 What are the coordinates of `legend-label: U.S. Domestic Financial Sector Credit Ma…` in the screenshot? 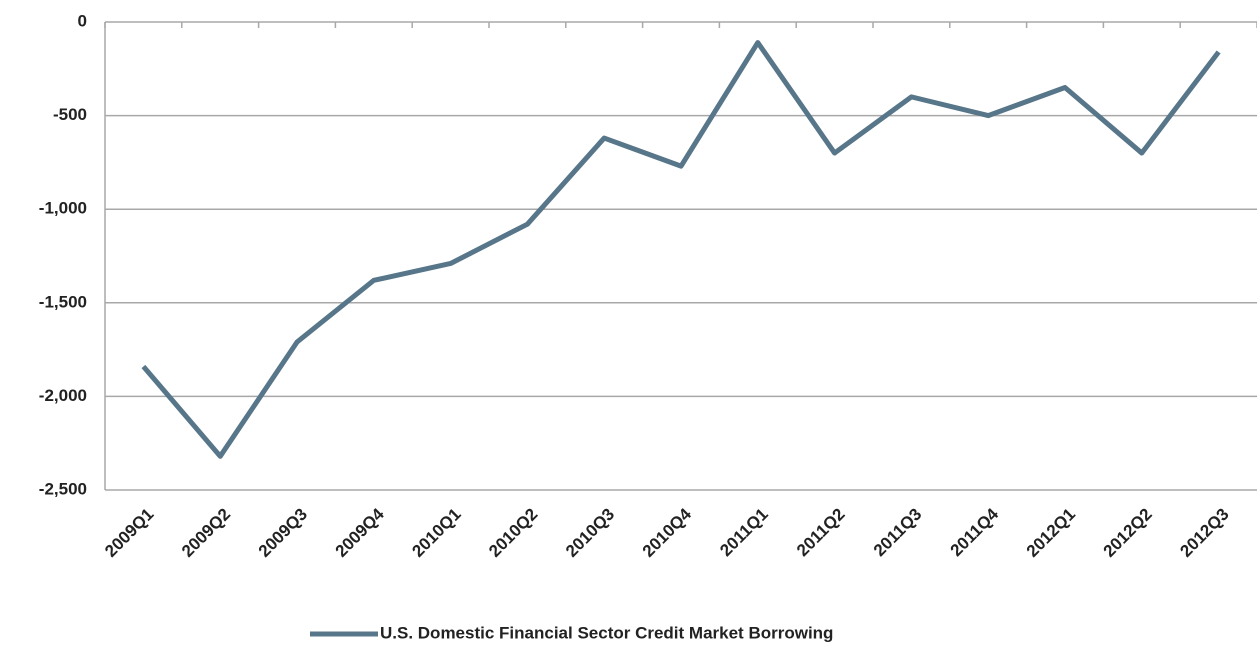 It's located at (606, 632).